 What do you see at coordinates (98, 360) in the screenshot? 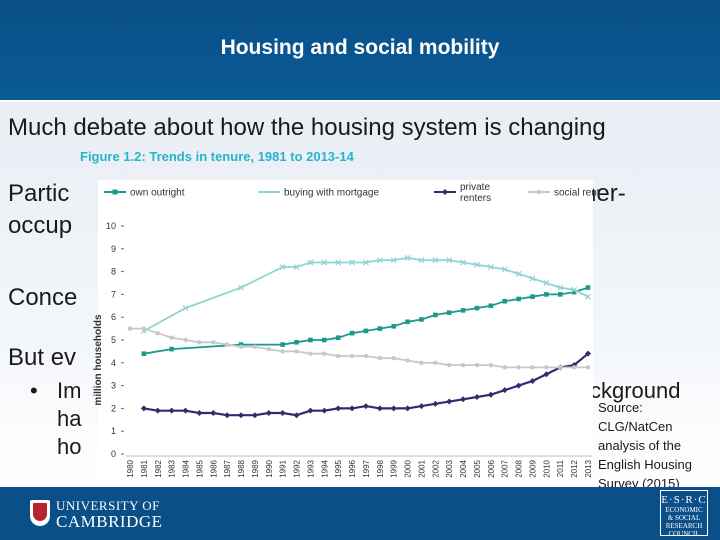
I see `y-axis-label: million households` at bounding box center [98, 360].